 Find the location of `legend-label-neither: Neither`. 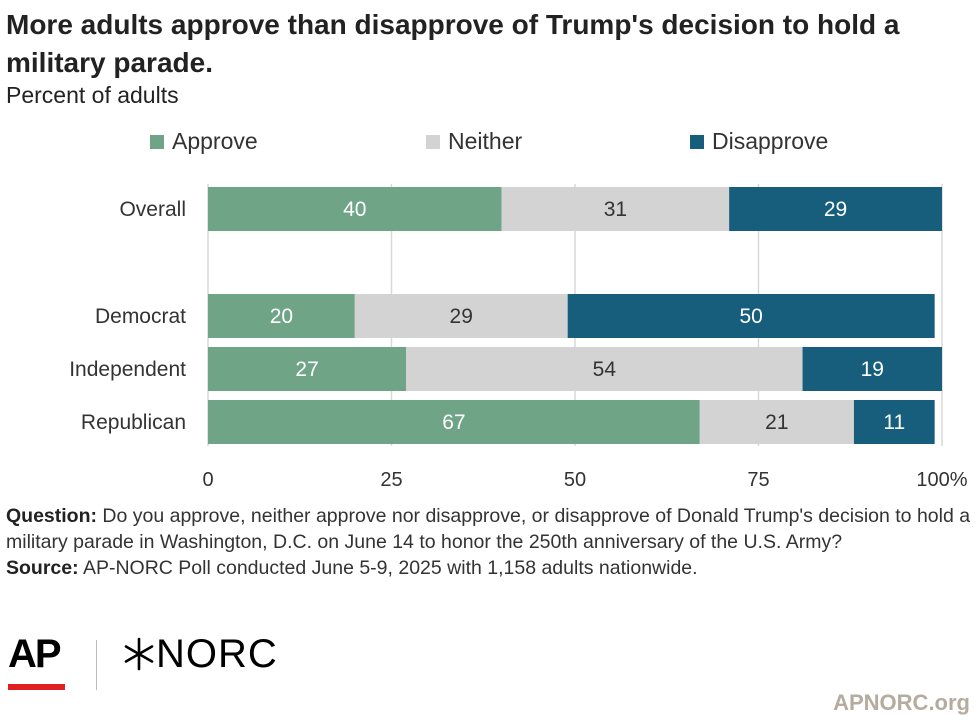

legend-label-neither: Neither is located at coordinates (485, 141).